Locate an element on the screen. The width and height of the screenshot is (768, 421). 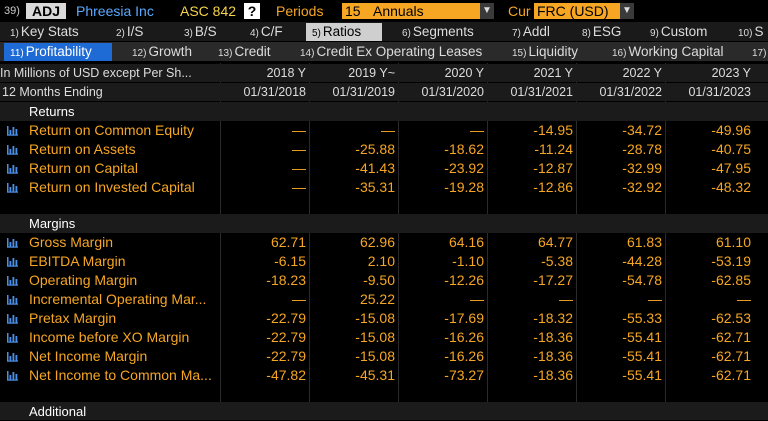
row-label: Return on Capital is located at coordinates (83, 168).